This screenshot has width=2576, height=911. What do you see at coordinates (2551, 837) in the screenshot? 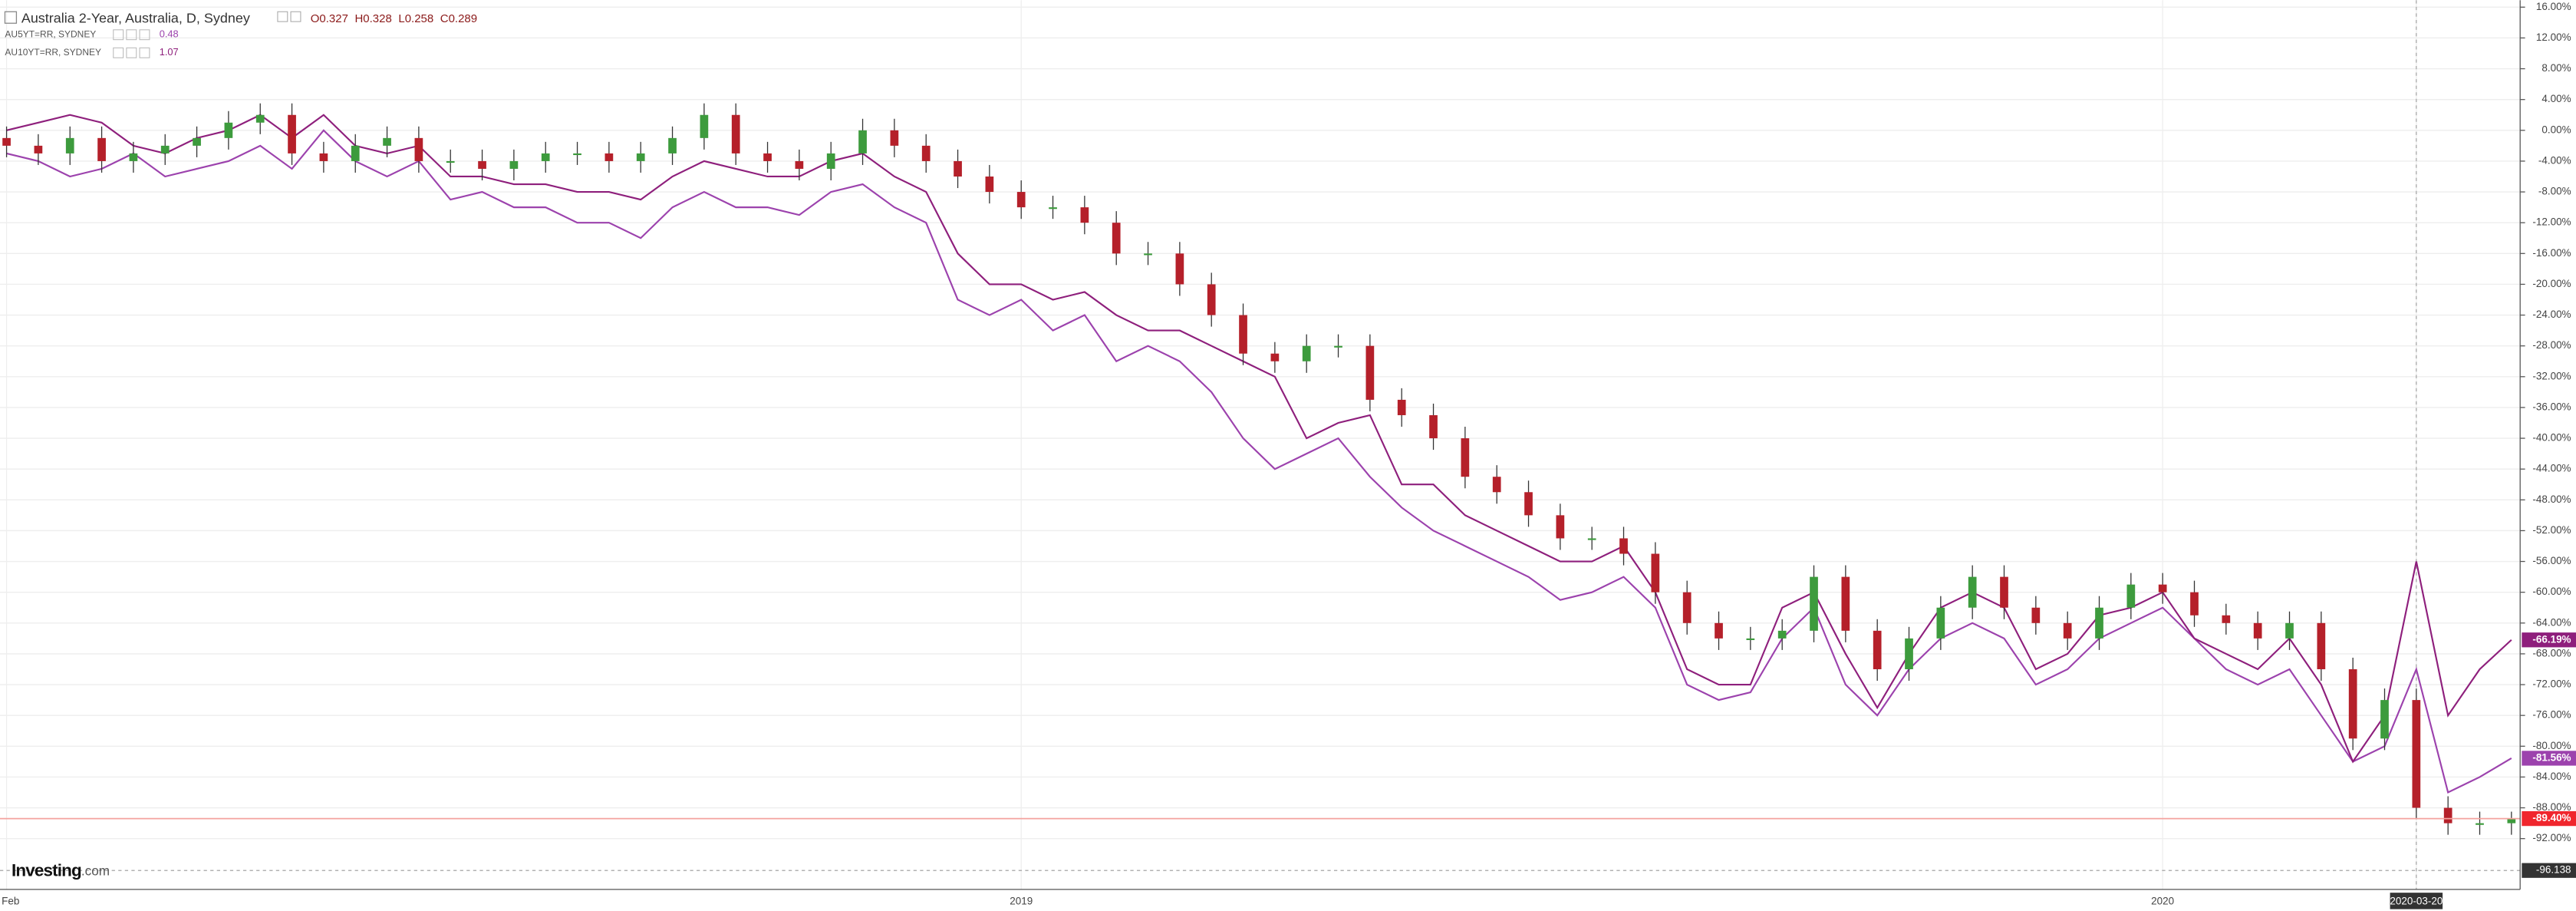
I see `y-tick-label: -92.00%` at bounding box center [2551, 837].